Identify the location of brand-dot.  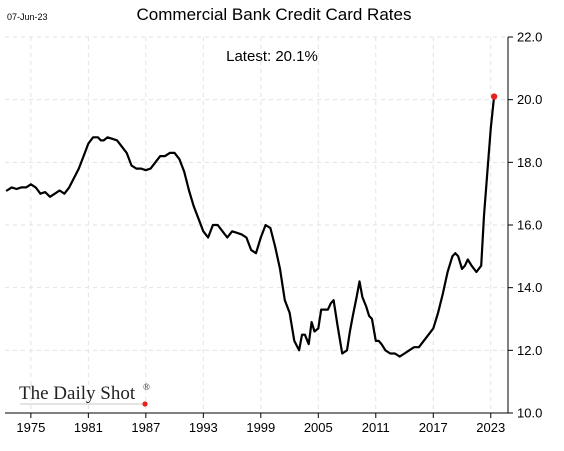
(145, 404).